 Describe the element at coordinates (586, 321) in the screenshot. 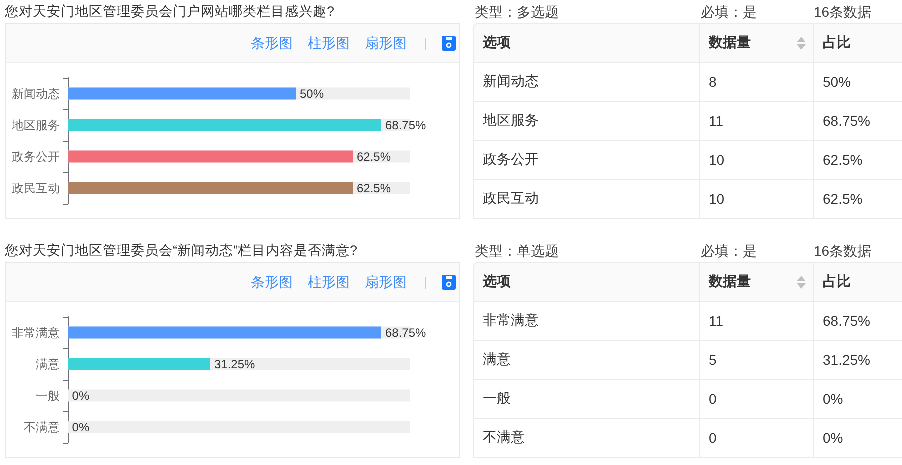

I see `category-label: 非常满意` at that location.